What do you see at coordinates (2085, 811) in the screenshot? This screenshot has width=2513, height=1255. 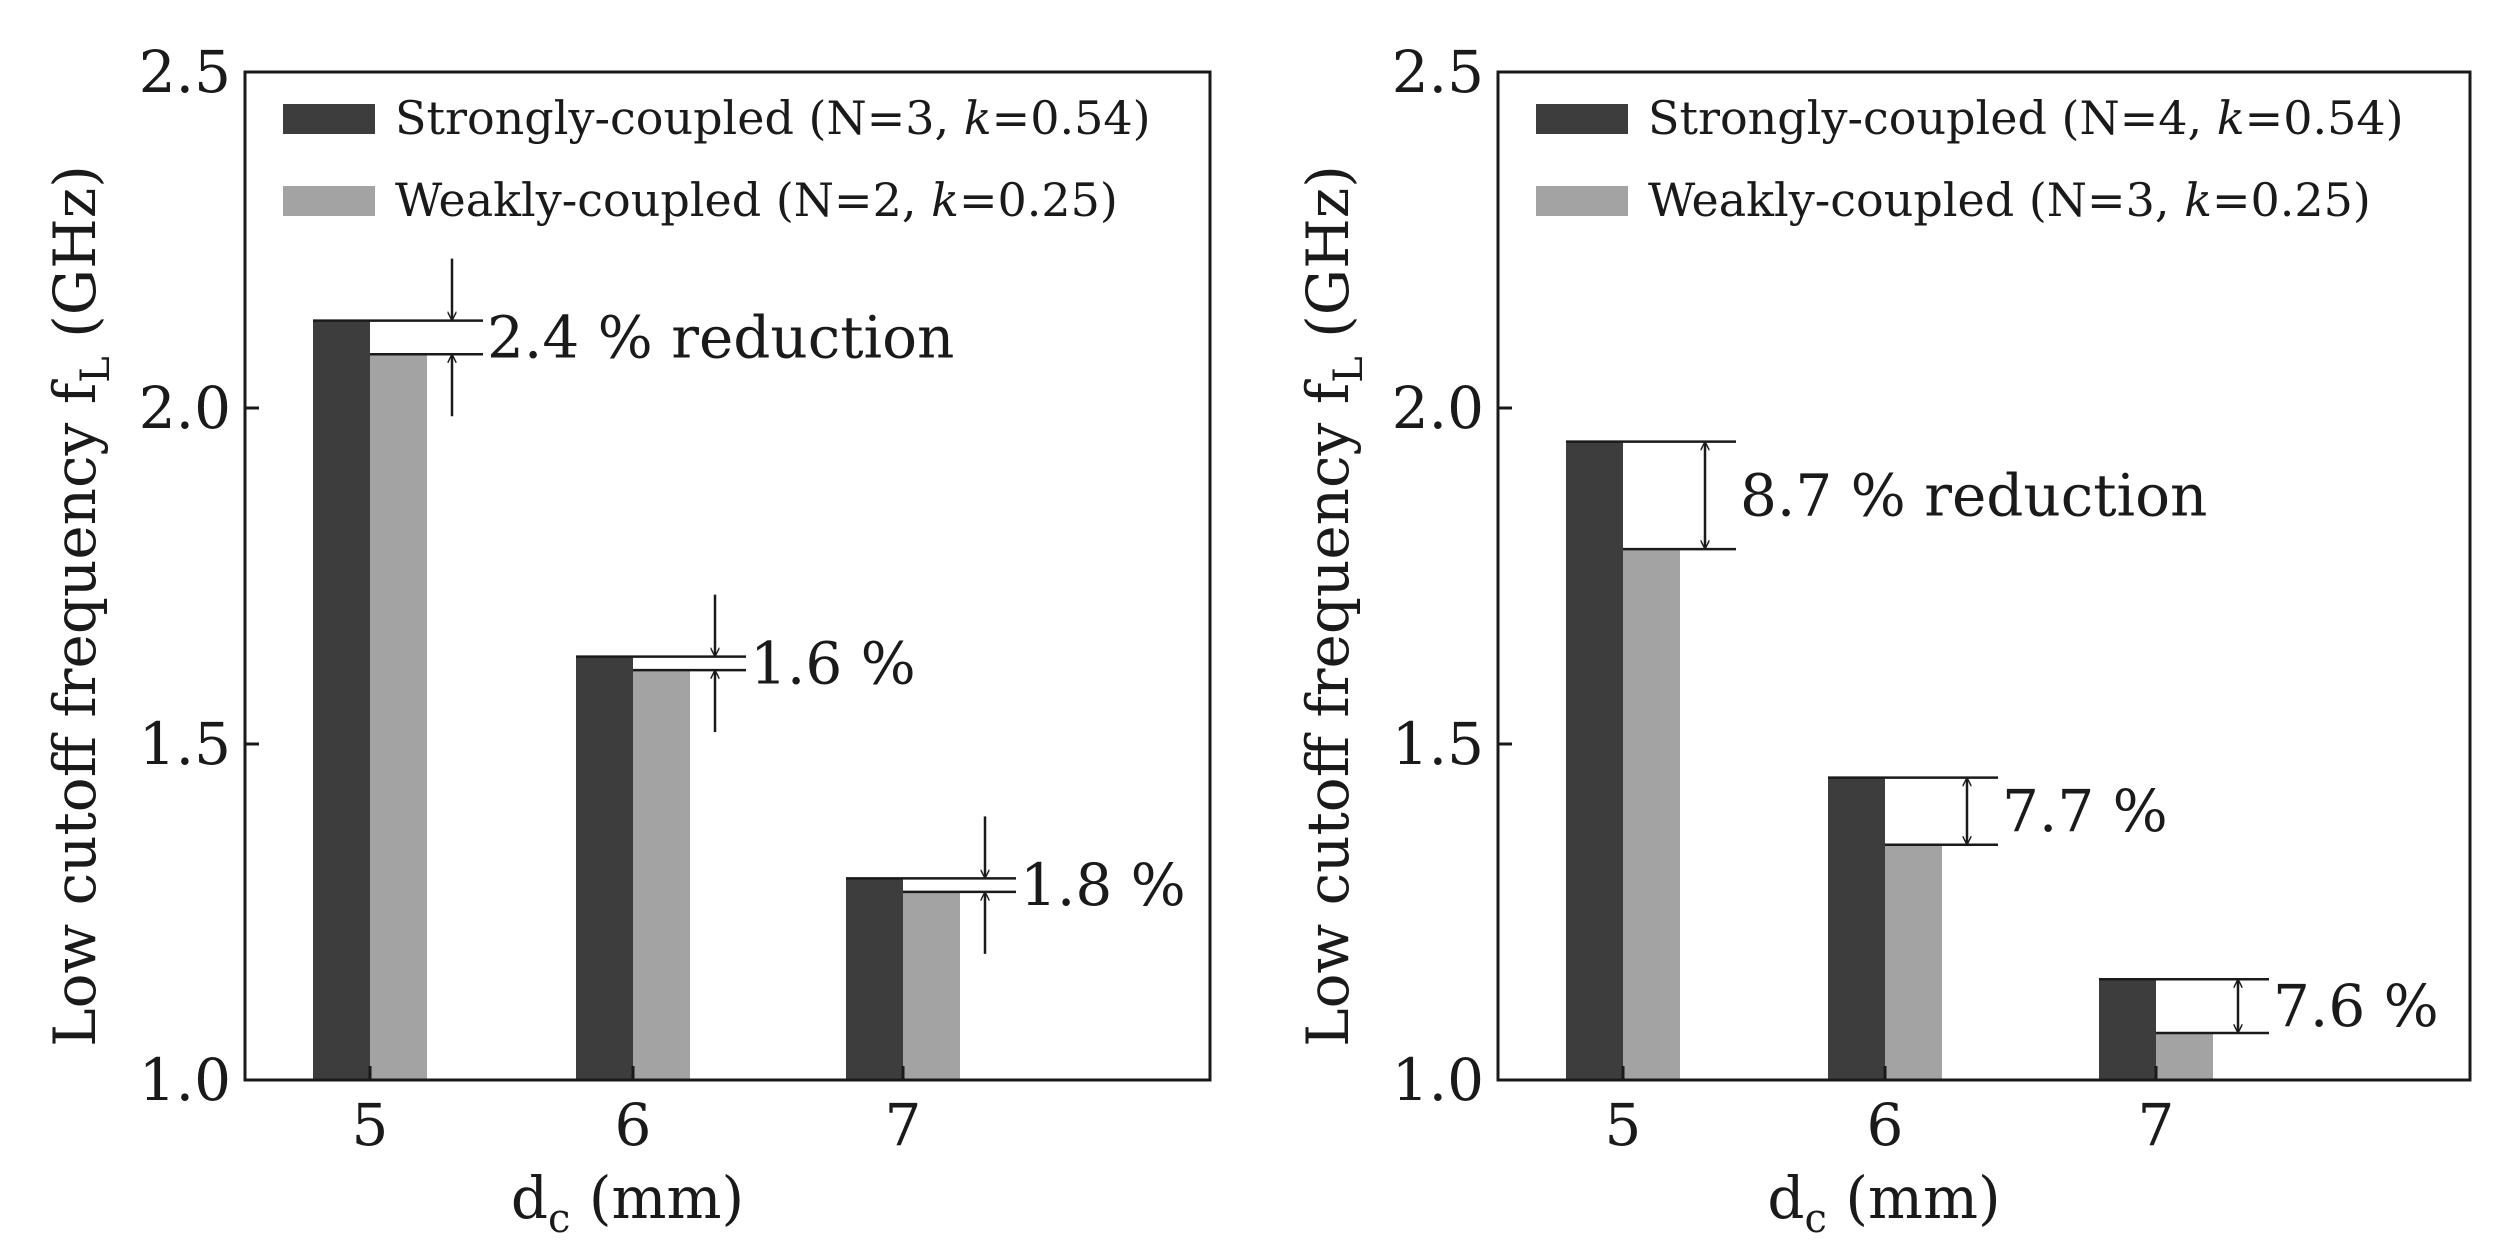 I see `annotation-label: 7.7 %` at bounding box center [2085, 811].